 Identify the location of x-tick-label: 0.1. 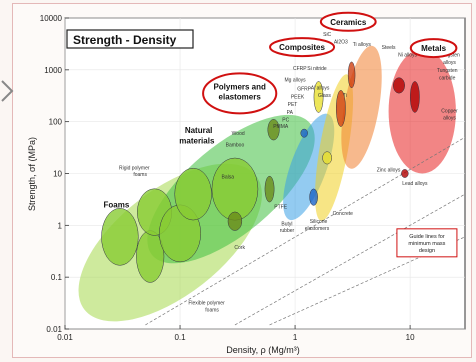
(180, 337).